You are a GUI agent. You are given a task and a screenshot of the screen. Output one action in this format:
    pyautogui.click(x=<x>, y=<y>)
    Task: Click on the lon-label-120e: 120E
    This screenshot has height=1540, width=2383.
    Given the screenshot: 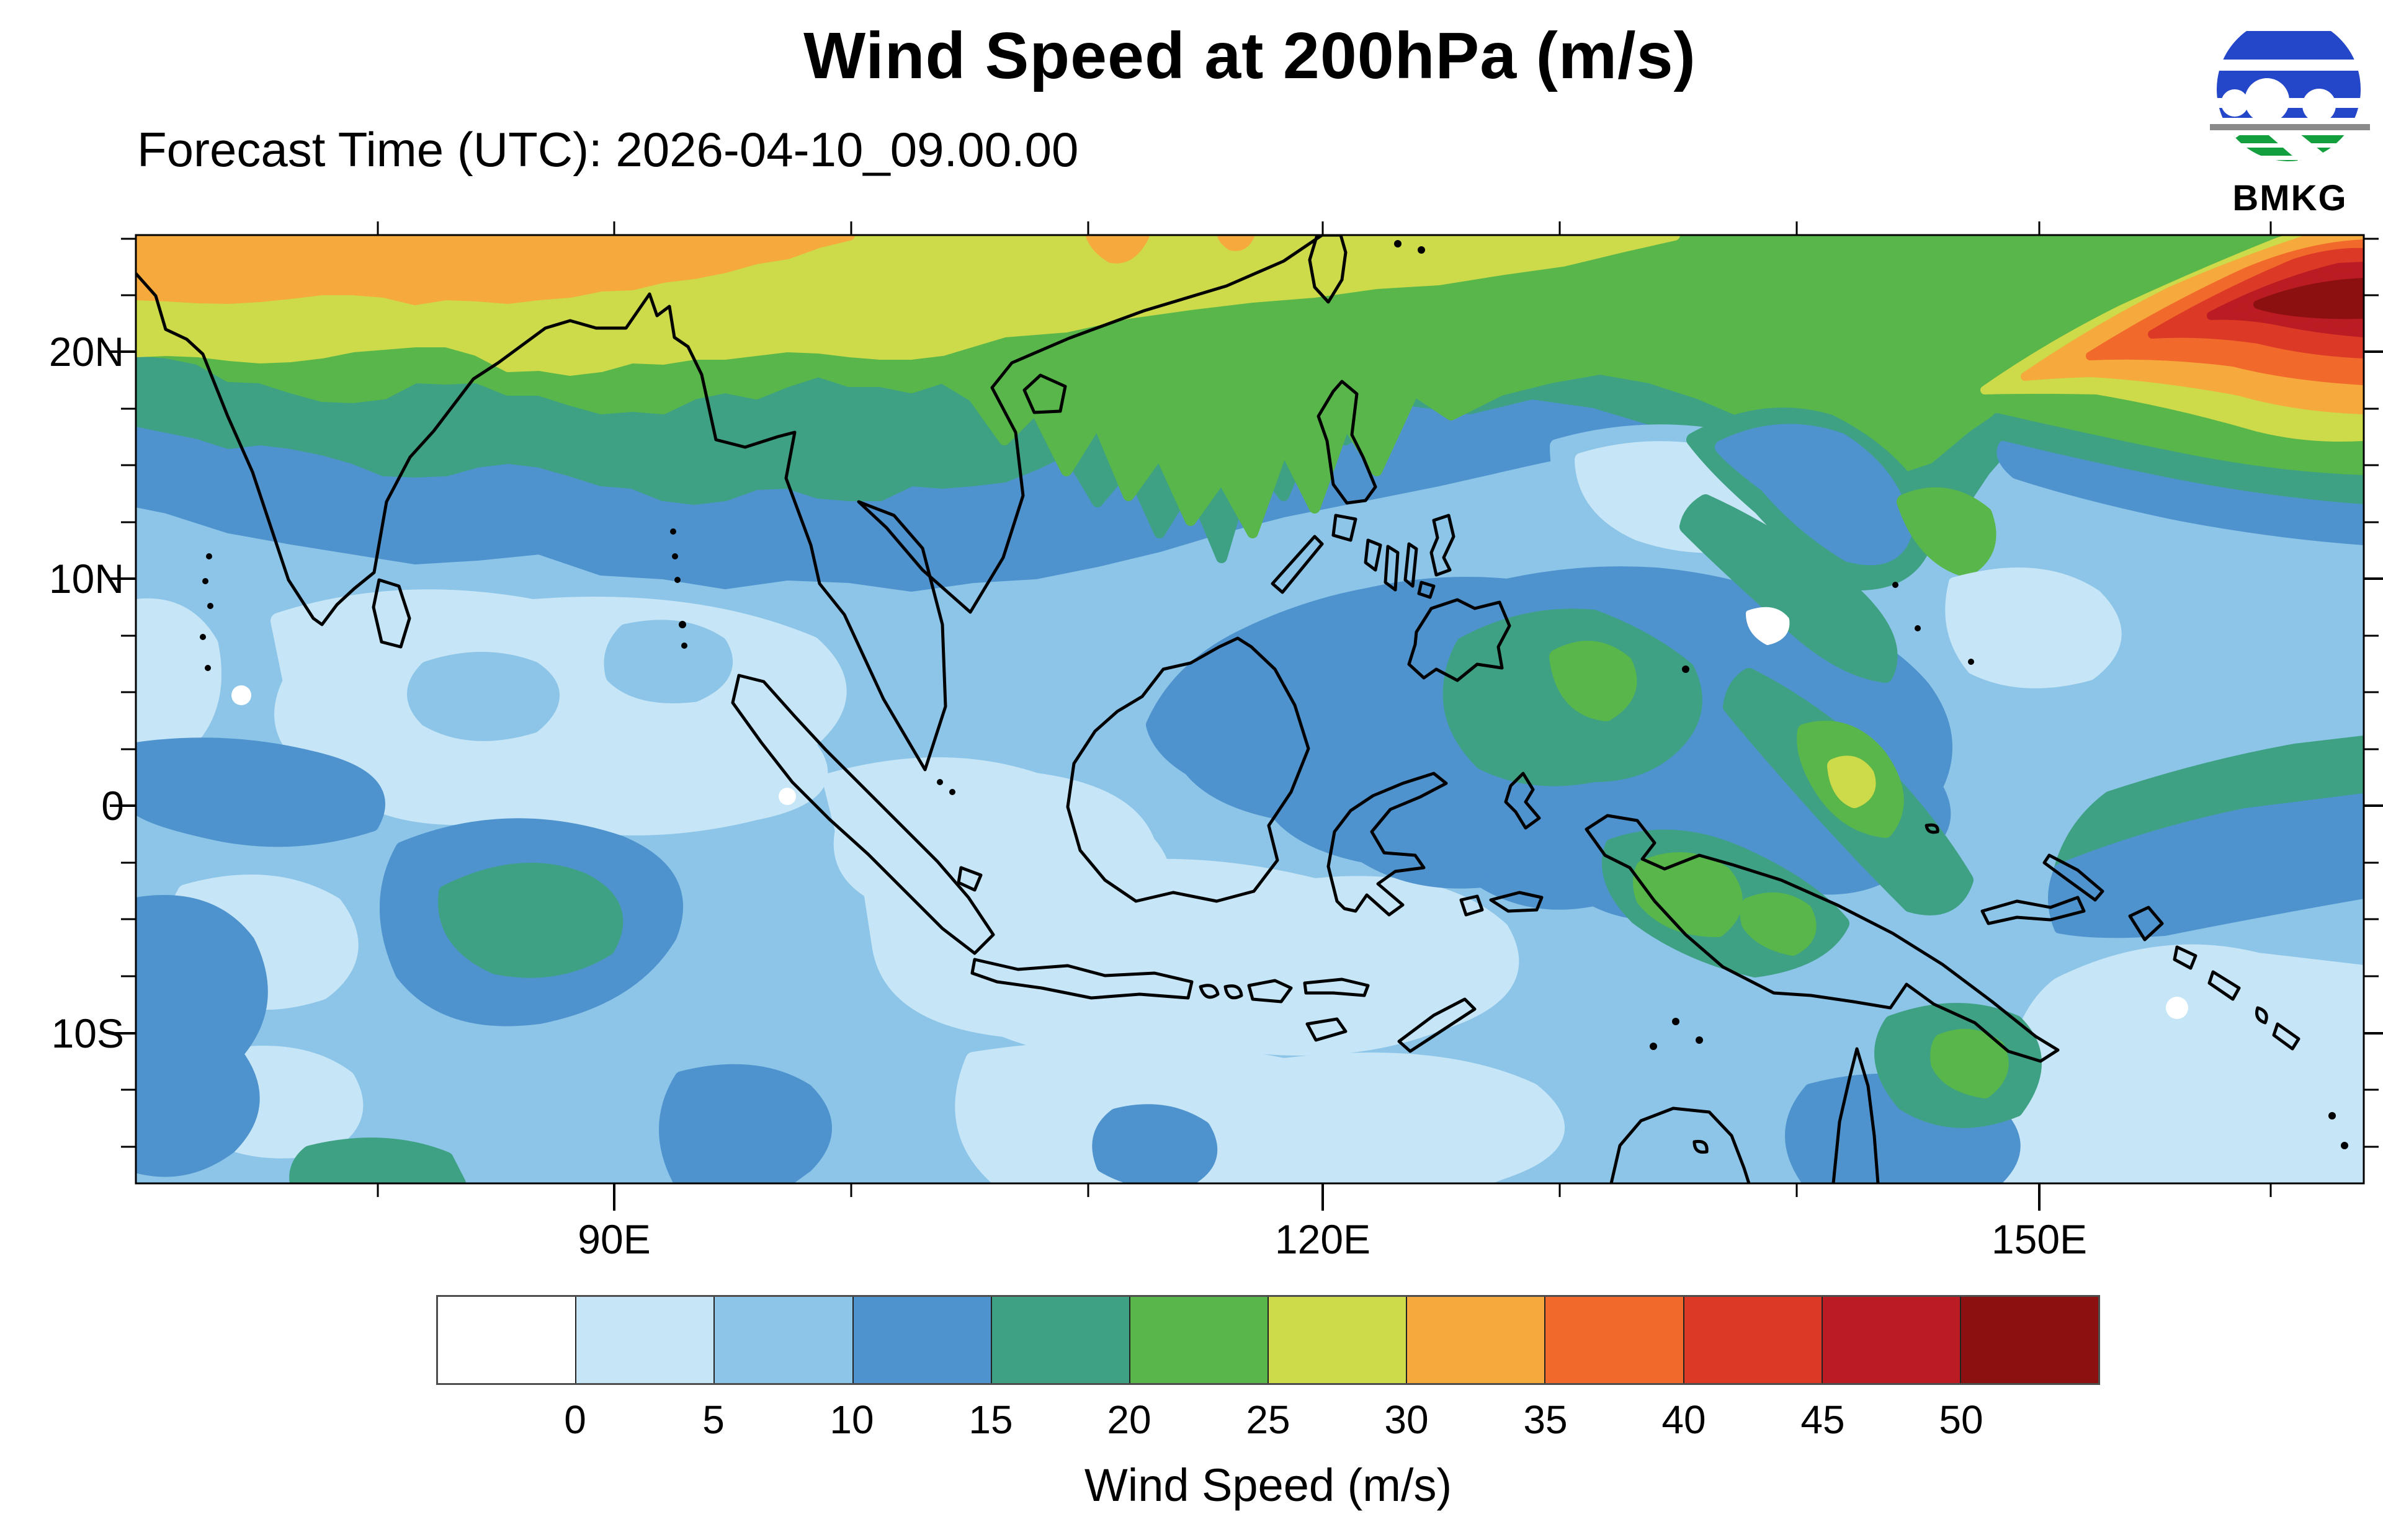 What is the action you would take?
    pyautogui.click(x=1322, y=1239)
    